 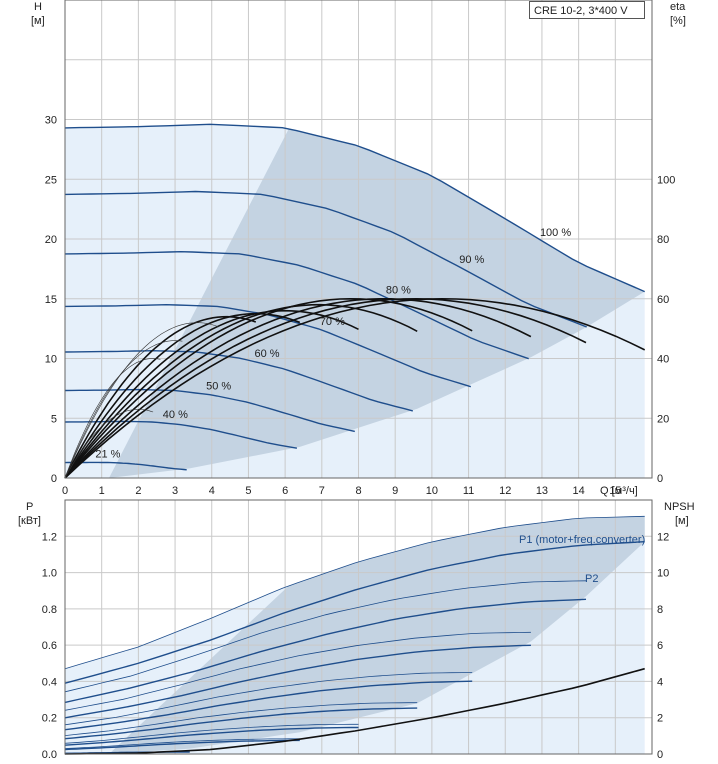 I want to click on speed-label: 90 %, so click(x=471, y=260).